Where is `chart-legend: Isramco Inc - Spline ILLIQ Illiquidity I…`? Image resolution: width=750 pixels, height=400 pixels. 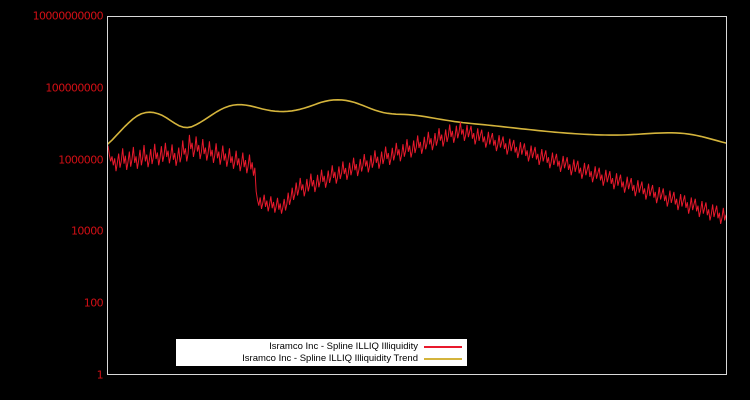
chart-legend: Isramco Inc - Spline ILLIQ Illiquidity I… is located at coordinates (321, 352).